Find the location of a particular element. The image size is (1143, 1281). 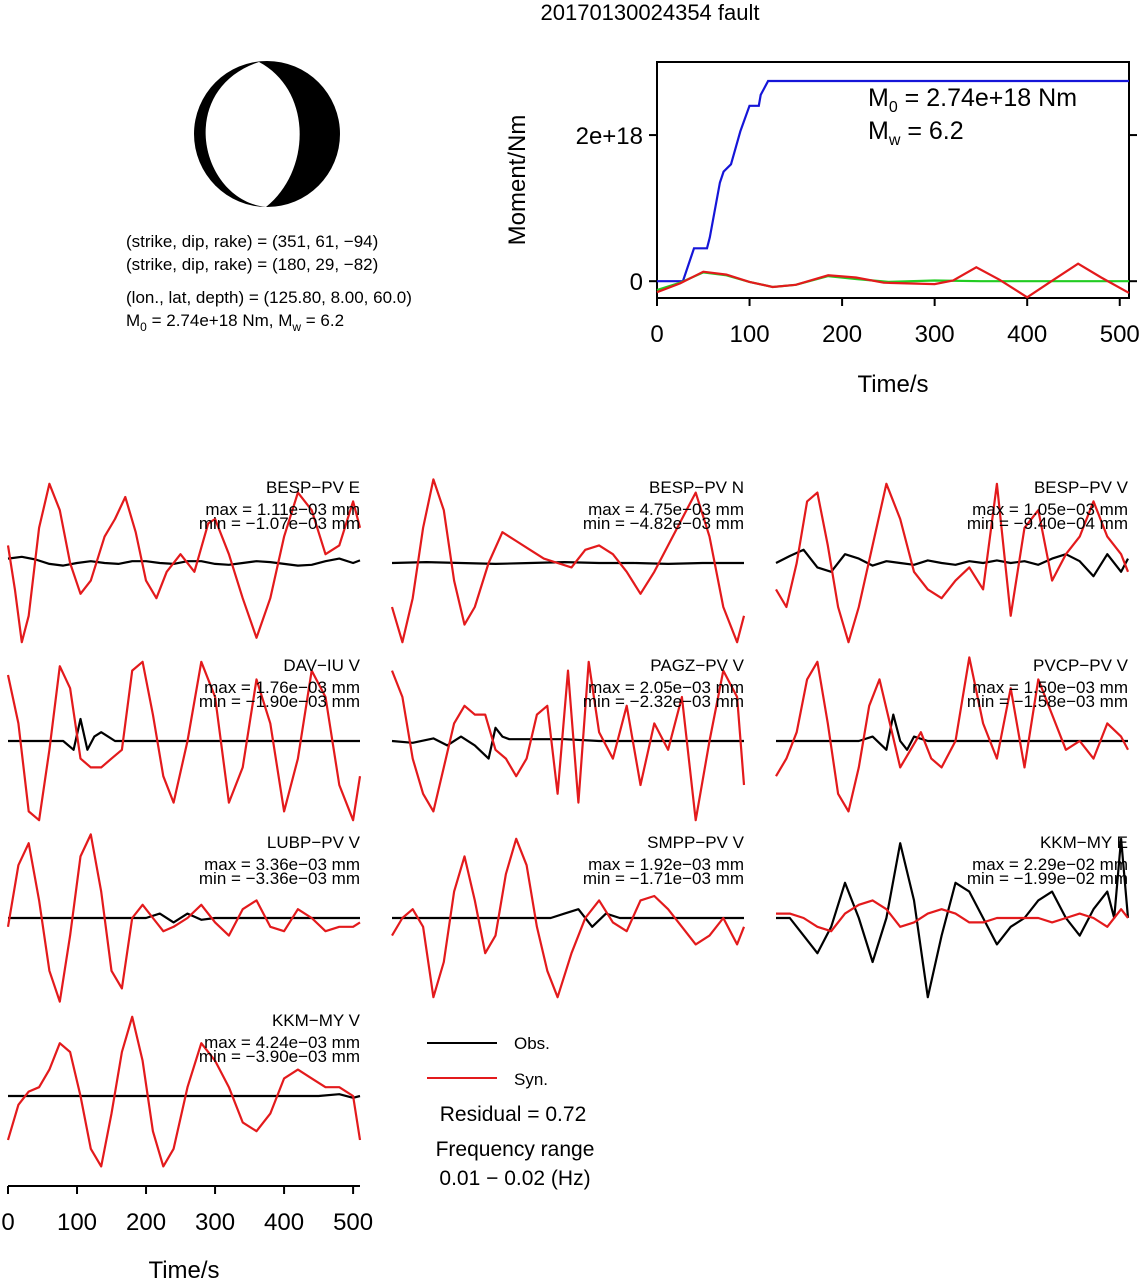

max-amplitude: max = 2.29e−02 mm is located at coordinates (1050, 864).